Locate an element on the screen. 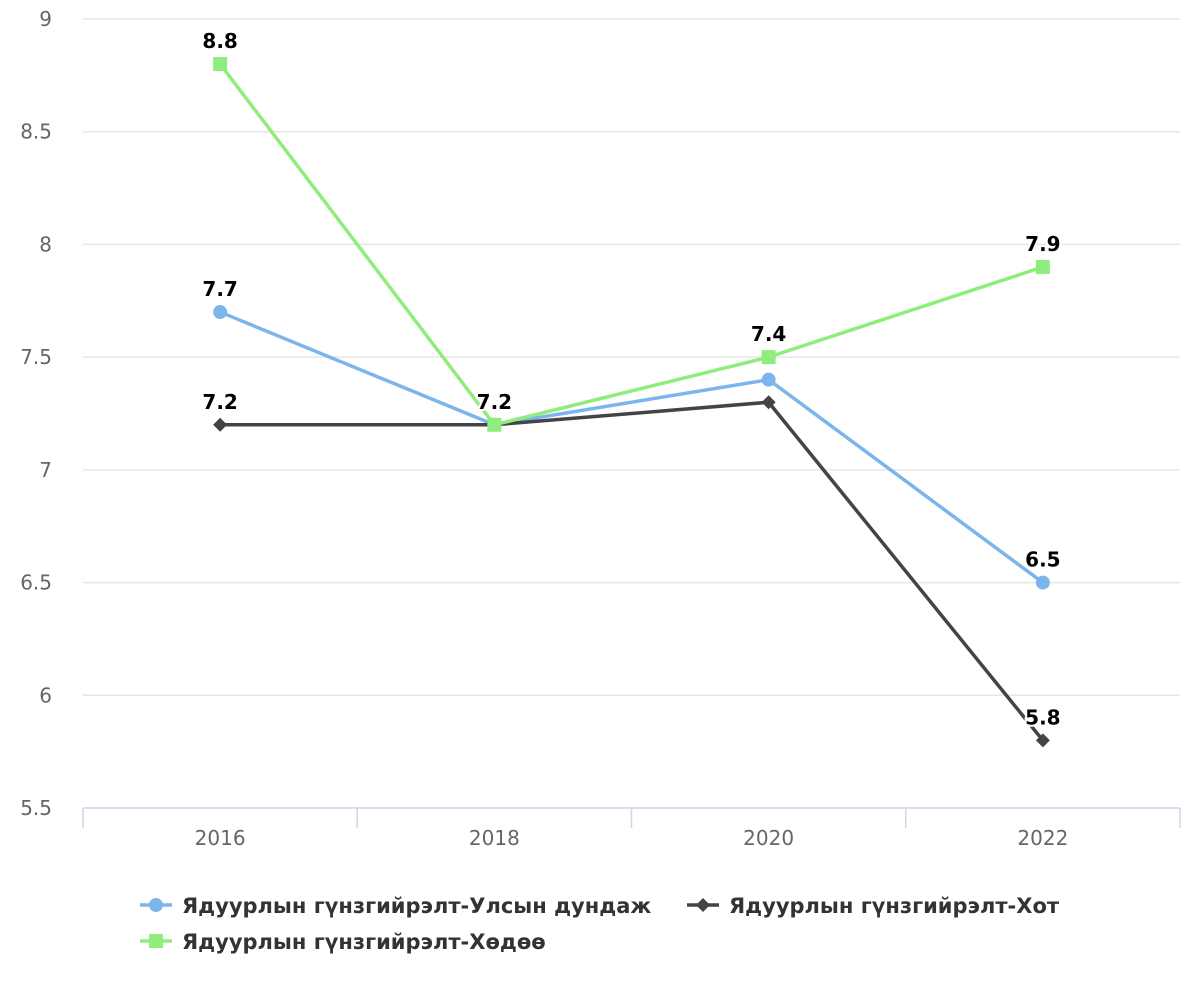 The width and height of the screenshot is (1200, 1004). y-tick-label: 9 is located at coordinates (45, 19).